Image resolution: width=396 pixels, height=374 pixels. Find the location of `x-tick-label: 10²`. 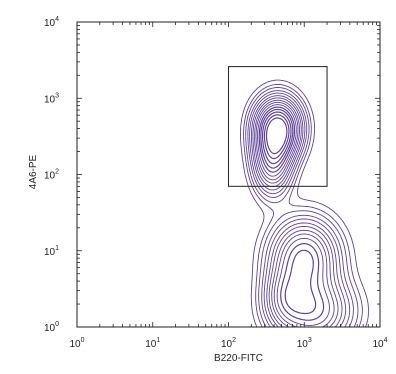

x-tick-label: 10² is located at coordinates (228, 343).